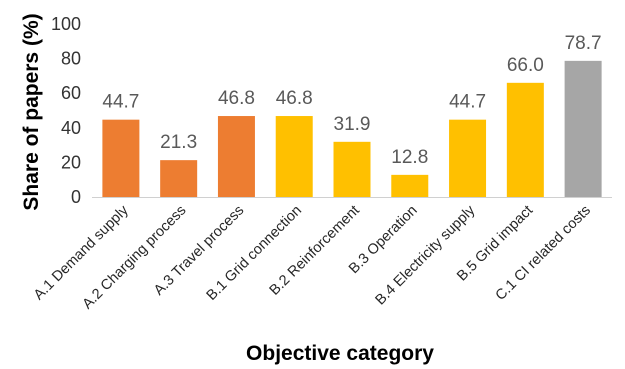 The height and width of the screenshot is (369, 625). What do you see at coordinates (66, 24) in the screenshot?
I see `y-tick-label: 100` at bounding box center [66, 24].